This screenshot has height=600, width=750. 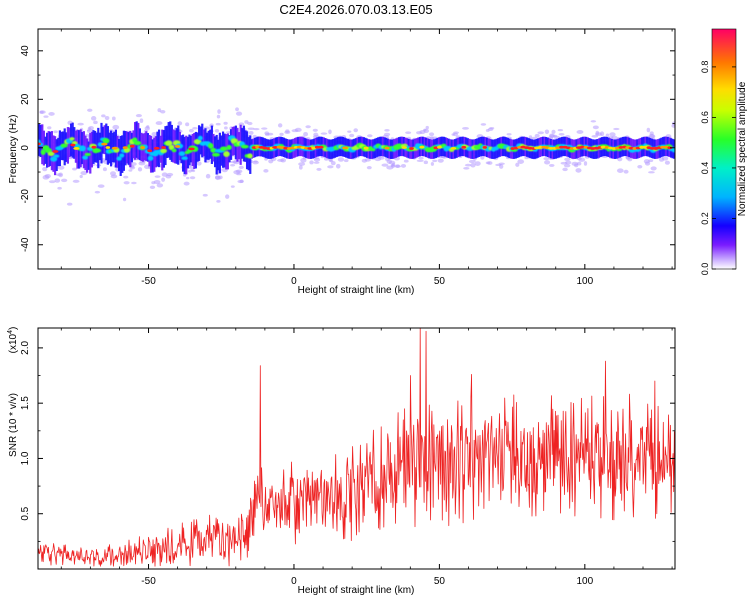 What do you see at coordinates (148, 581) in the screenshot?
I see `snr-x-tick-label: -50` at bounding box center [148, 581].